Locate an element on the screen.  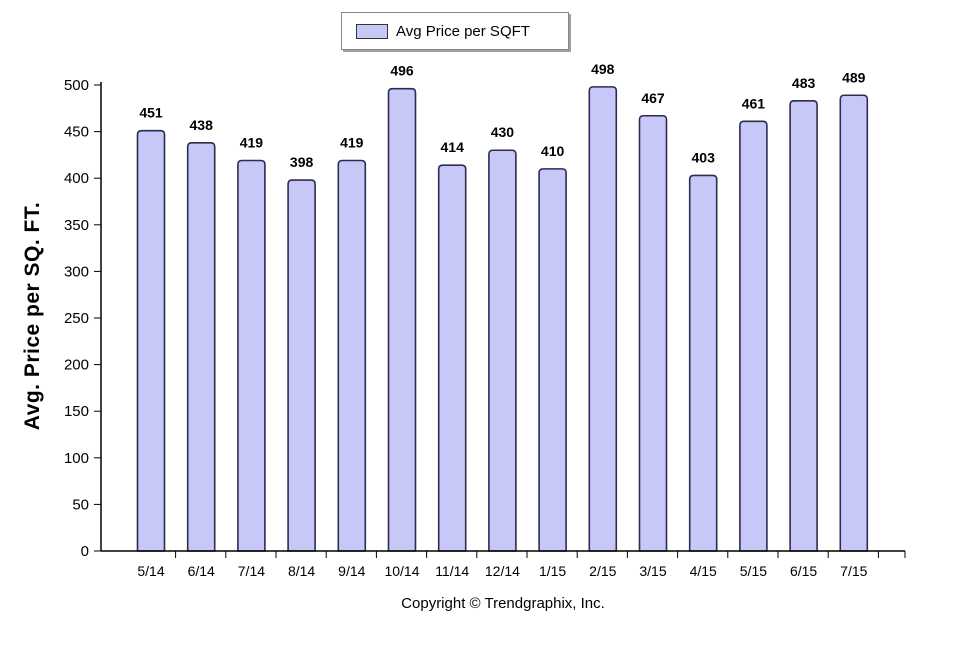
y-tick-label: 450 is located at coordinates (76, 132).